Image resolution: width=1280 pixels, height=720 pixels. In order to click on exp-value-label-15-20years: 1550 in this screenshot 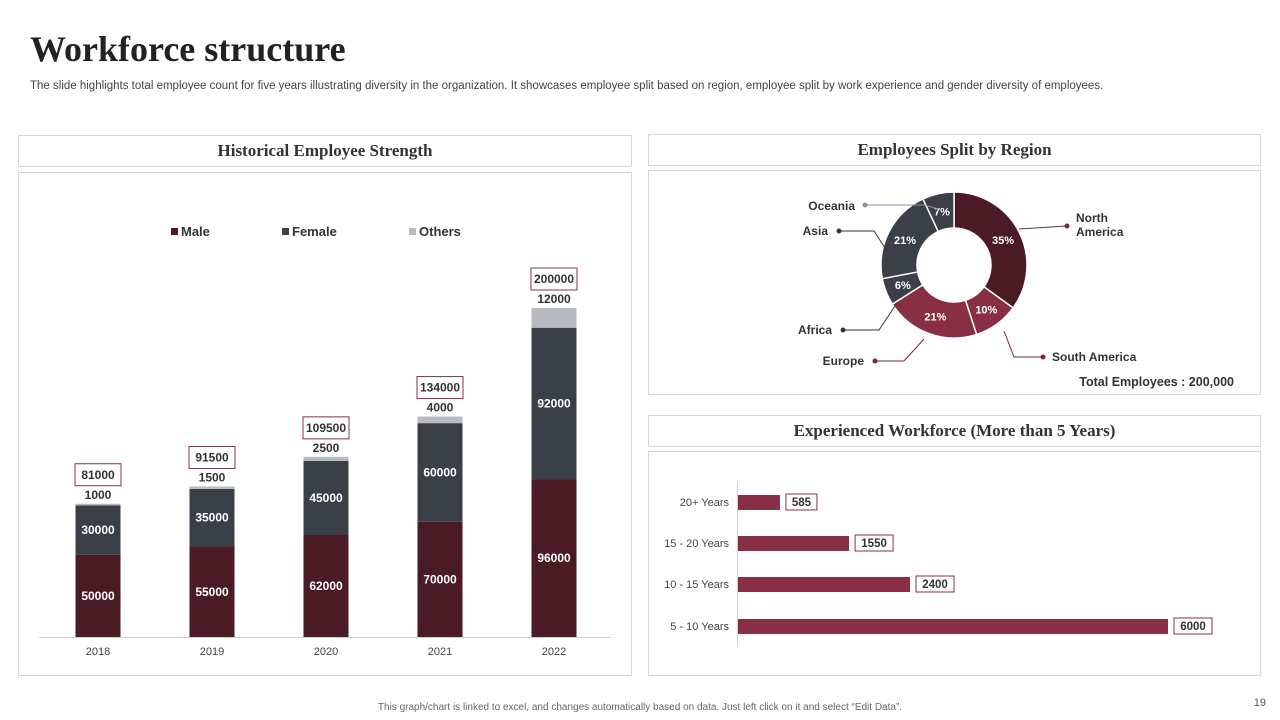, I will do `click(874, 544)`.